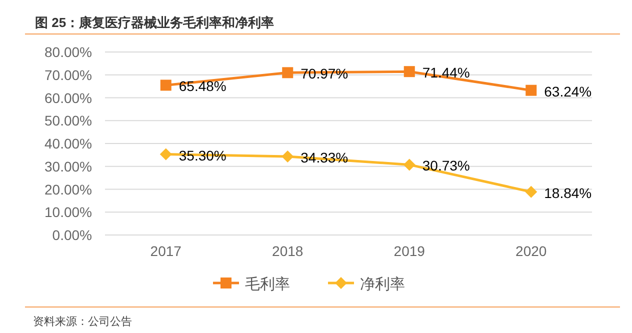 This screenshot has height=333, width=632. What do you see at coordinates (68, 144) in the screenshot?
I see `y-tick-label: 40.00%` at bounding box center [68, 144].